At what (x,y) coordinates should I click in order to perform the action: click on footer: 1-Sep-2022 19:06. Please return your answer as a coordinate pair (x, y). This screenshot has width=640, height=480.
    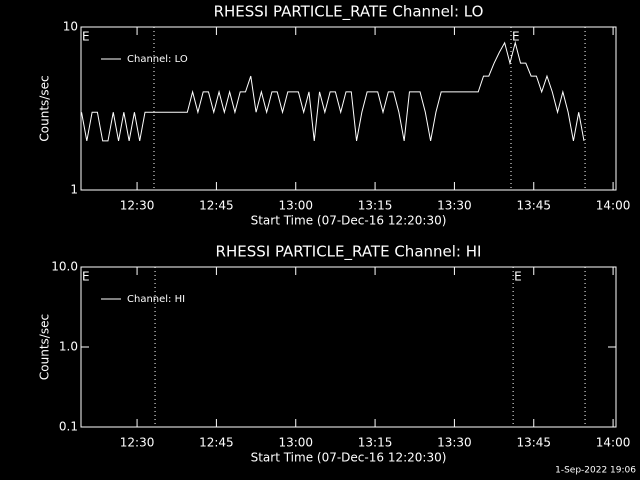
    Looking at the image, I should click on (595, 471).